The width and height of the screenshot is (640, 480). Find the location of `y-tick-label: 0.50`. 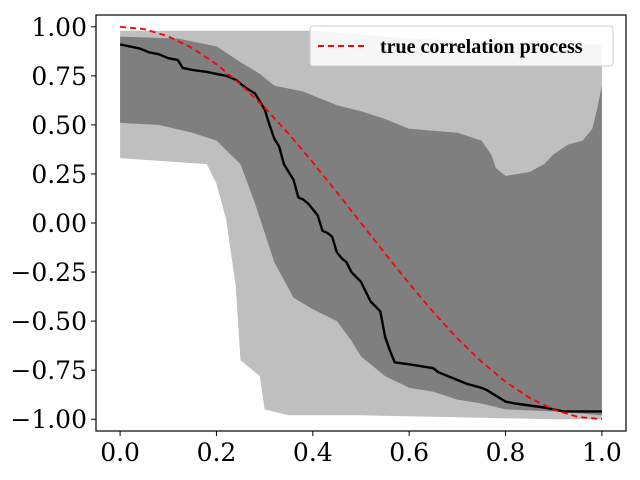

y-tick-label: 0.50 is located at coordinates (59, 125).